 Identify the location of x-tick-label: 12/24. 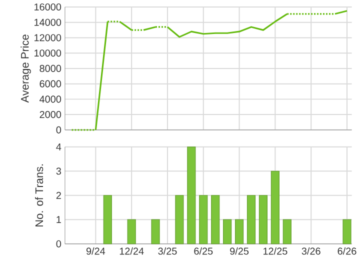
(132, 251).